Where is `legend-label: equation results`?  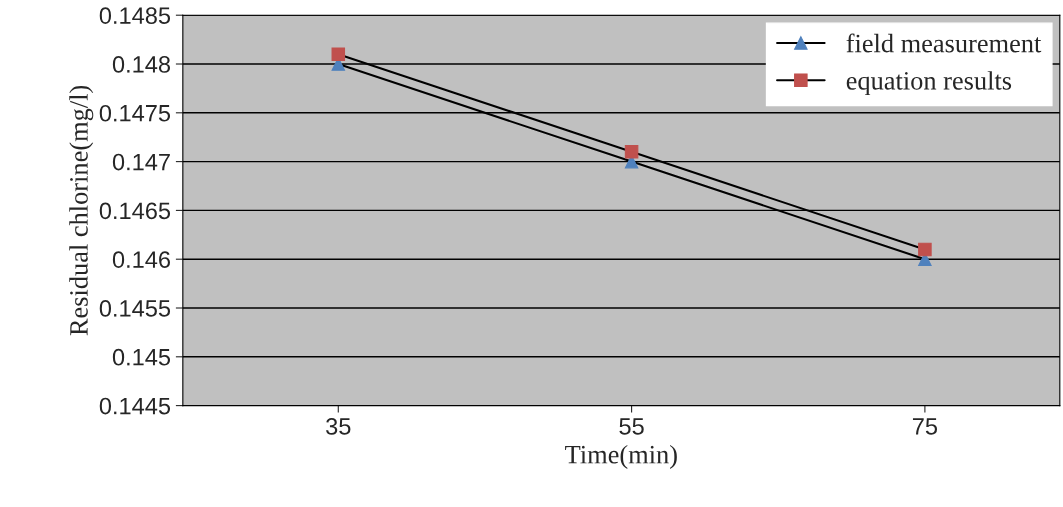 legend-label: equation results is located at coordinates (929, 83).